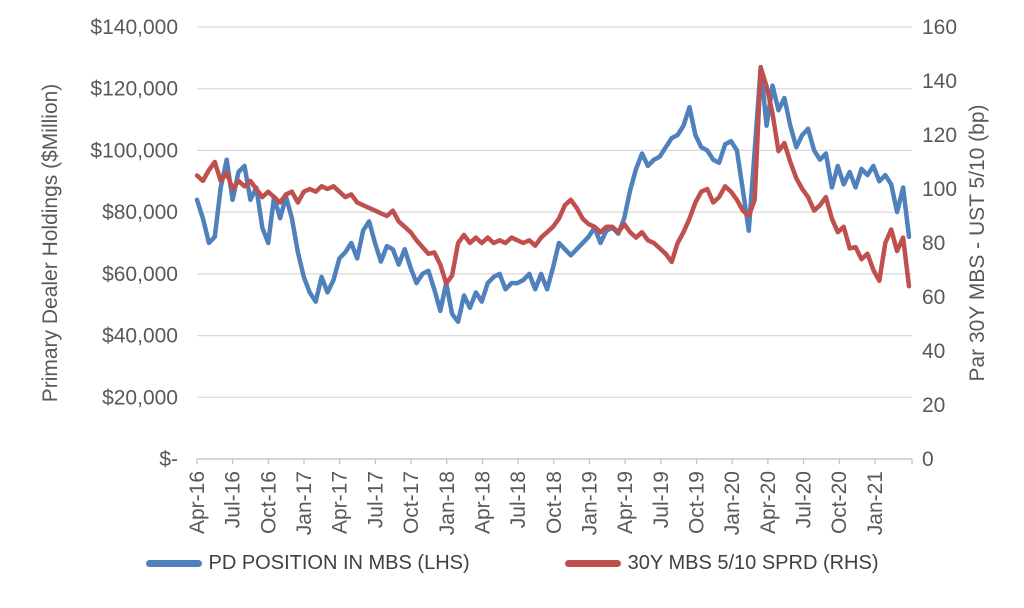 This screenshot has width=1024, height=608. What do you see at coordinates (50, 243) in the screenshot?
I see `left-axis-title: Primary Dealer Holdings ($Million)` at bounding box center [50, 243].